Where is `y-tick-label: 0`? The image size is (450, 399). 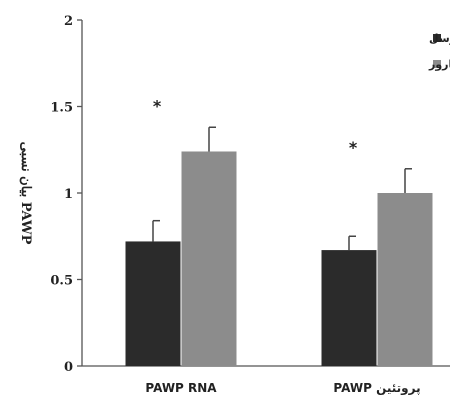 y-tick-label: 0 is located at coordinates (68, 367).